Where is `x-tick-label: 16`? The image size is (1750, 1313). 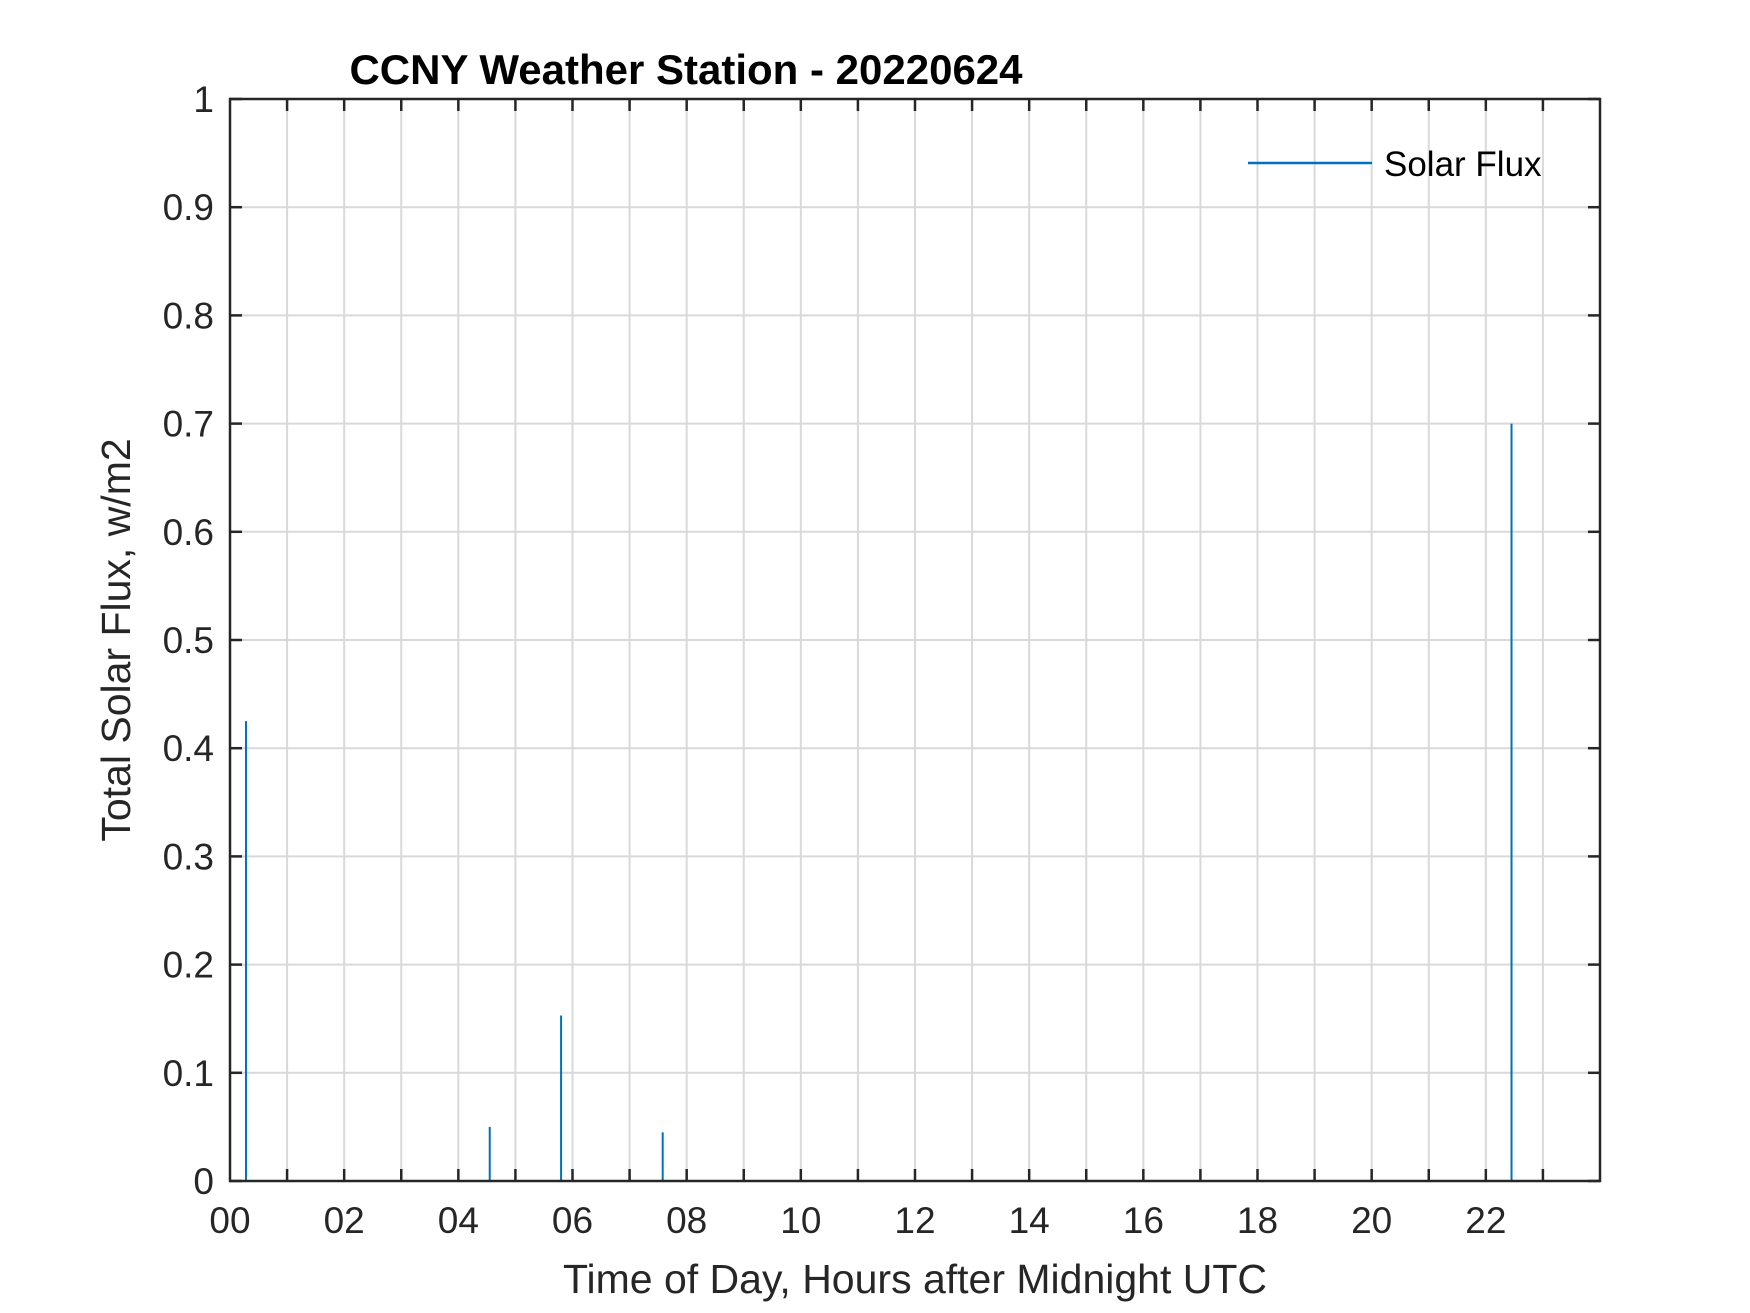
x-tick-label: 16 is located at coordinates (1143, 1220).